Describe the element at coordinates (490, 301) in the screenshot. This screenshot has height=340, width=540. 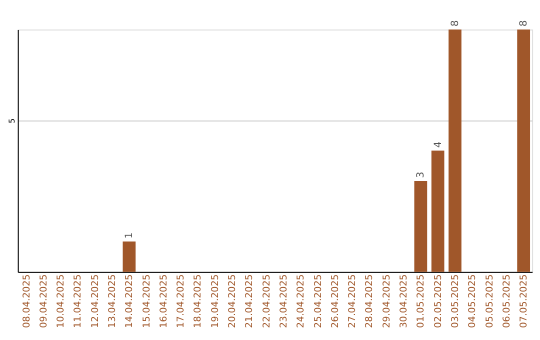
I see `x-tick-label: 05.05.2025` at that location.